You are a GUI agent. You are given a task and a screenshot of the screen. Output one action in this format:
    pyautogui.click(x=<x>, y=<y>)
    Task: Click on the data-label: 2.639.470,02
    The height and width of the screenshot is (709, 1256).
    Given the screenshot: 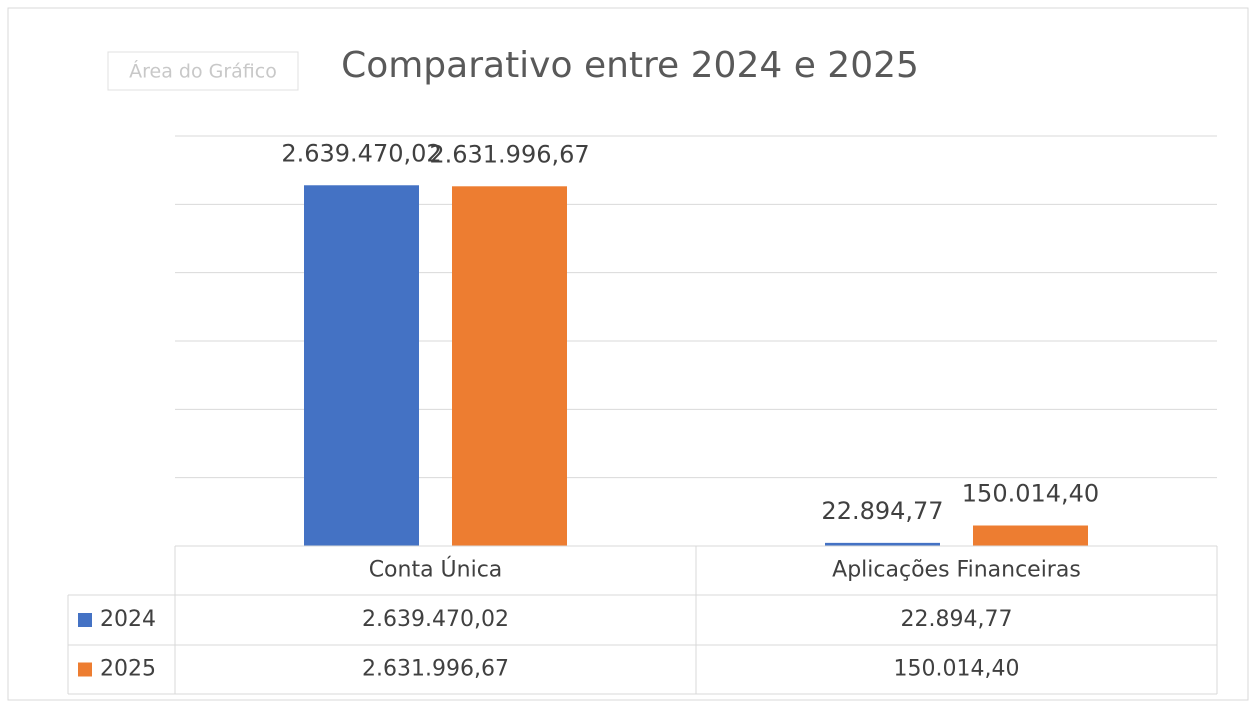 What is the action you would take?
    pyautogui.click(x=361, y=153)
    